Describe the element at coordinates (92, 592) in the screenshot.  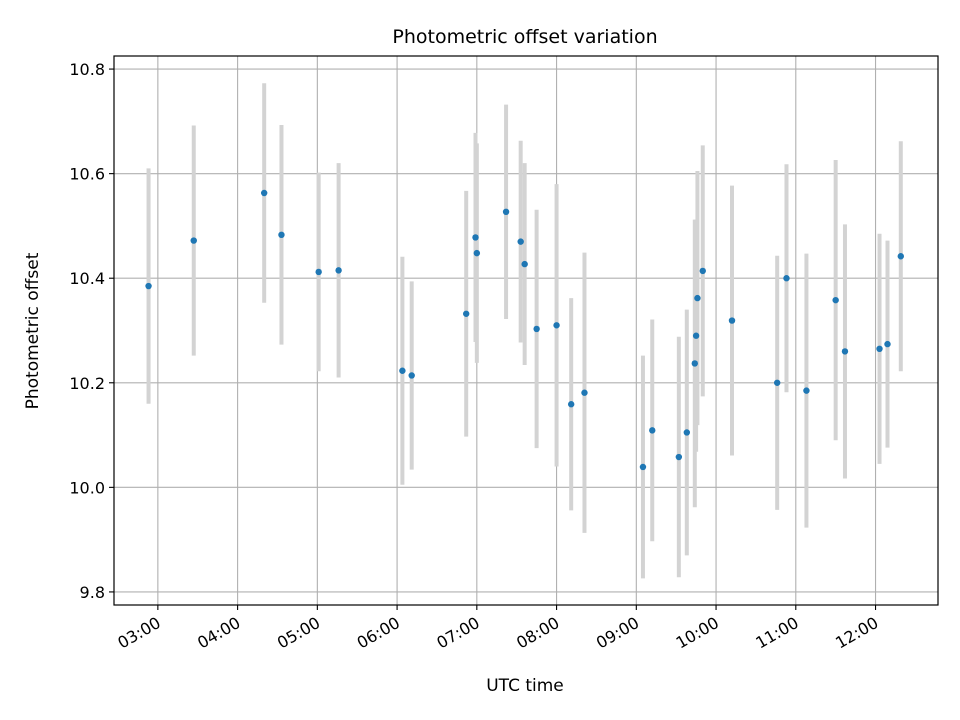
I see `y-tick-label: 9.8` at that location.